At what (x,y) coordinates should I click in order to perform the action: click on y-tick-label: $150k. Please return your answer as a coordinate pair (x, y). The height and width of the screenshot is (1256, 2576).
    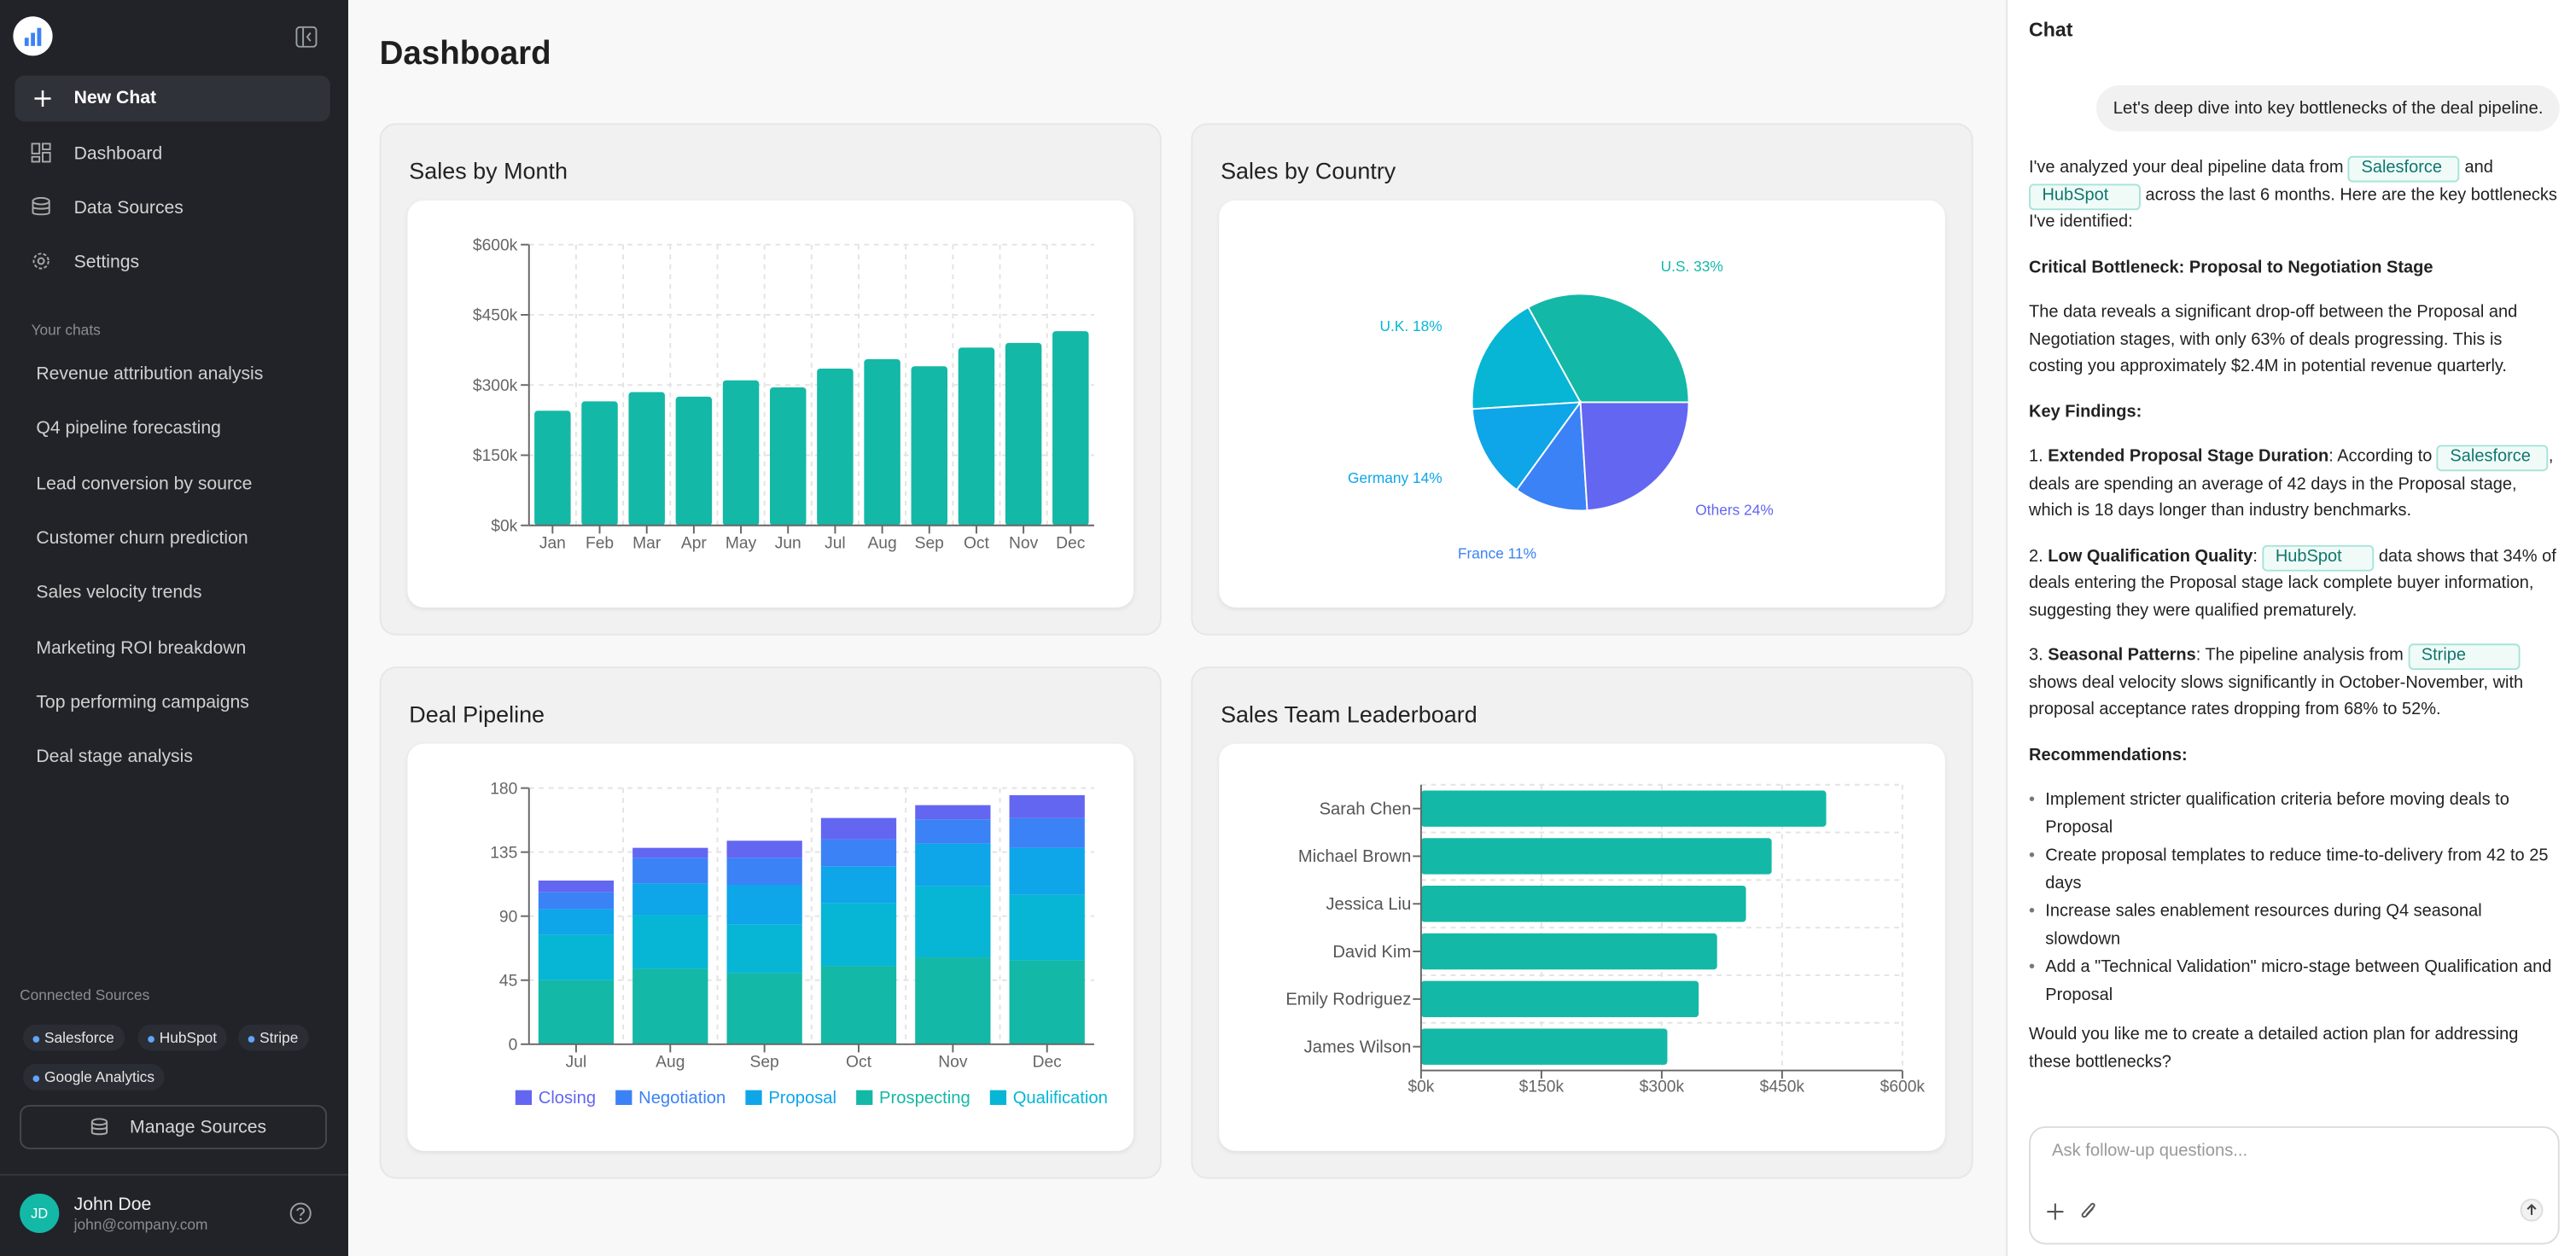
    Looking at the image, I should click on (495, 456).